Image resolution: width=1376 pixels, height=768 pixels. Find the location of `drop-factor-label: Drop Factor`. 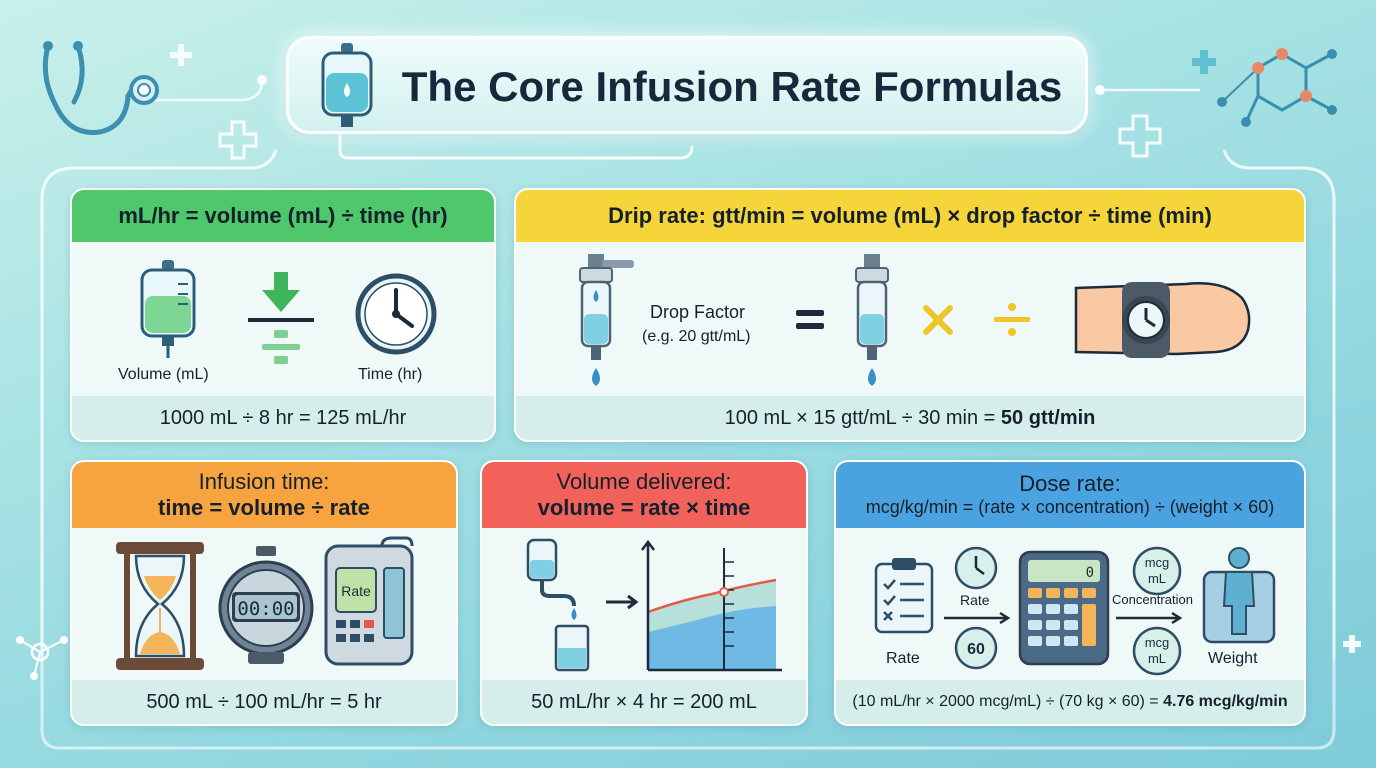

drop-factor-label: Drop Factor is located at coordinates (698, 312).